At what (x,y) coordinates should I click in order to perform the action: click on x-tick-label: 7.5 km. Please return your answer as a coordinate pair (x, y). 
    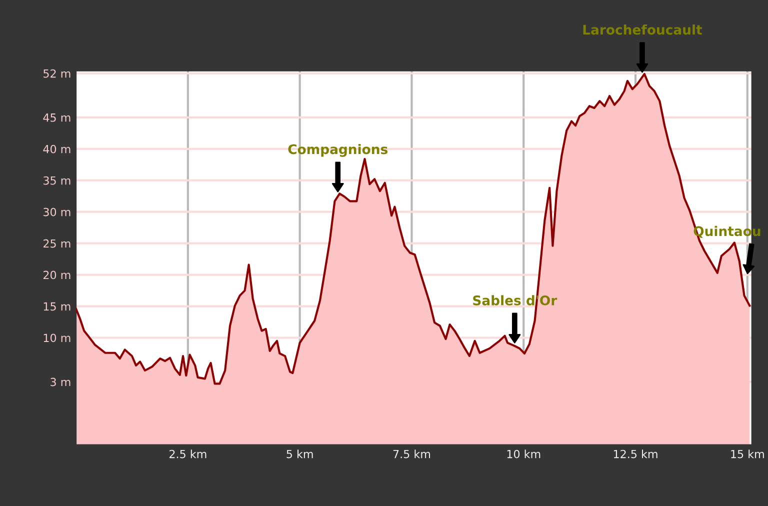
    Looking at the image, I should click on (411, 454).